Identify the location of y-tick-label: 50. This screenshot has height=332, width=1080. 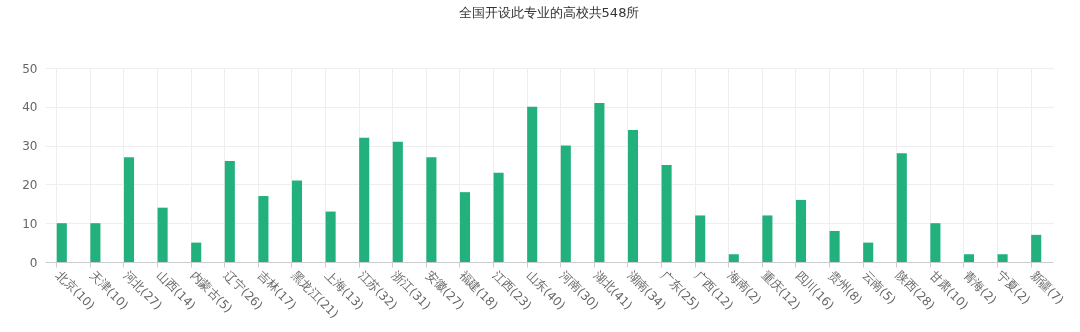
(30, 68).